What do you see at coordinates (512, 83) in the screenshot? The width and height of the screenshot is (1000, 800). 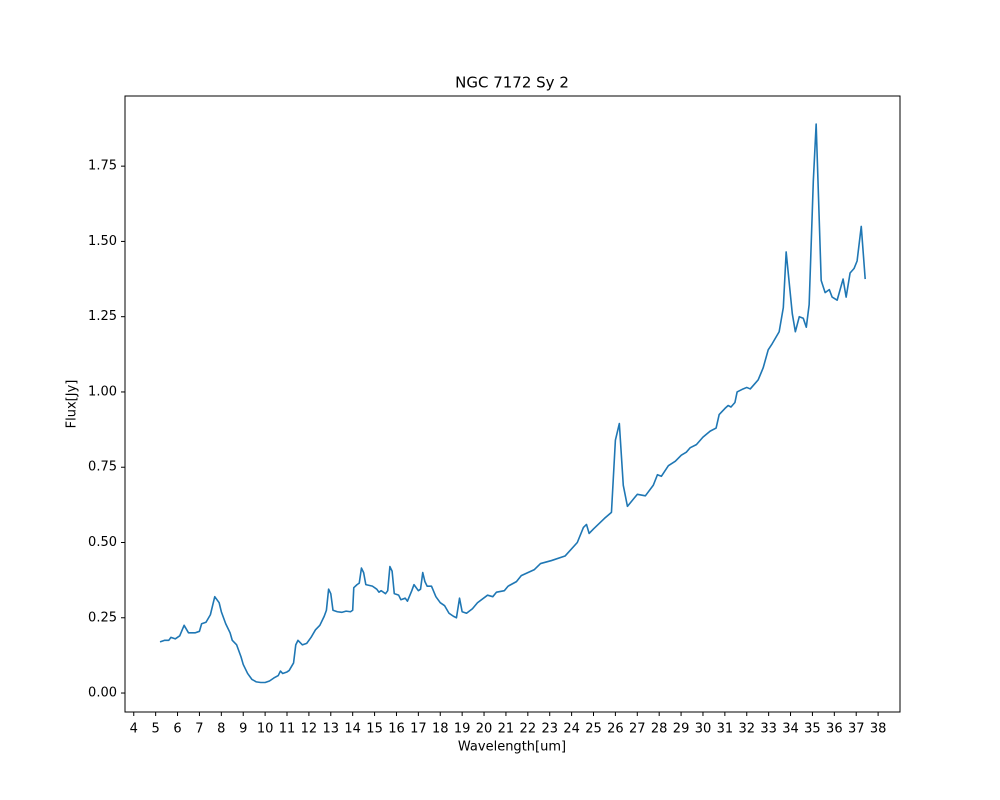 I see `chart-title: NGC 7172 Sy 2` at bounding box center [512, 83].